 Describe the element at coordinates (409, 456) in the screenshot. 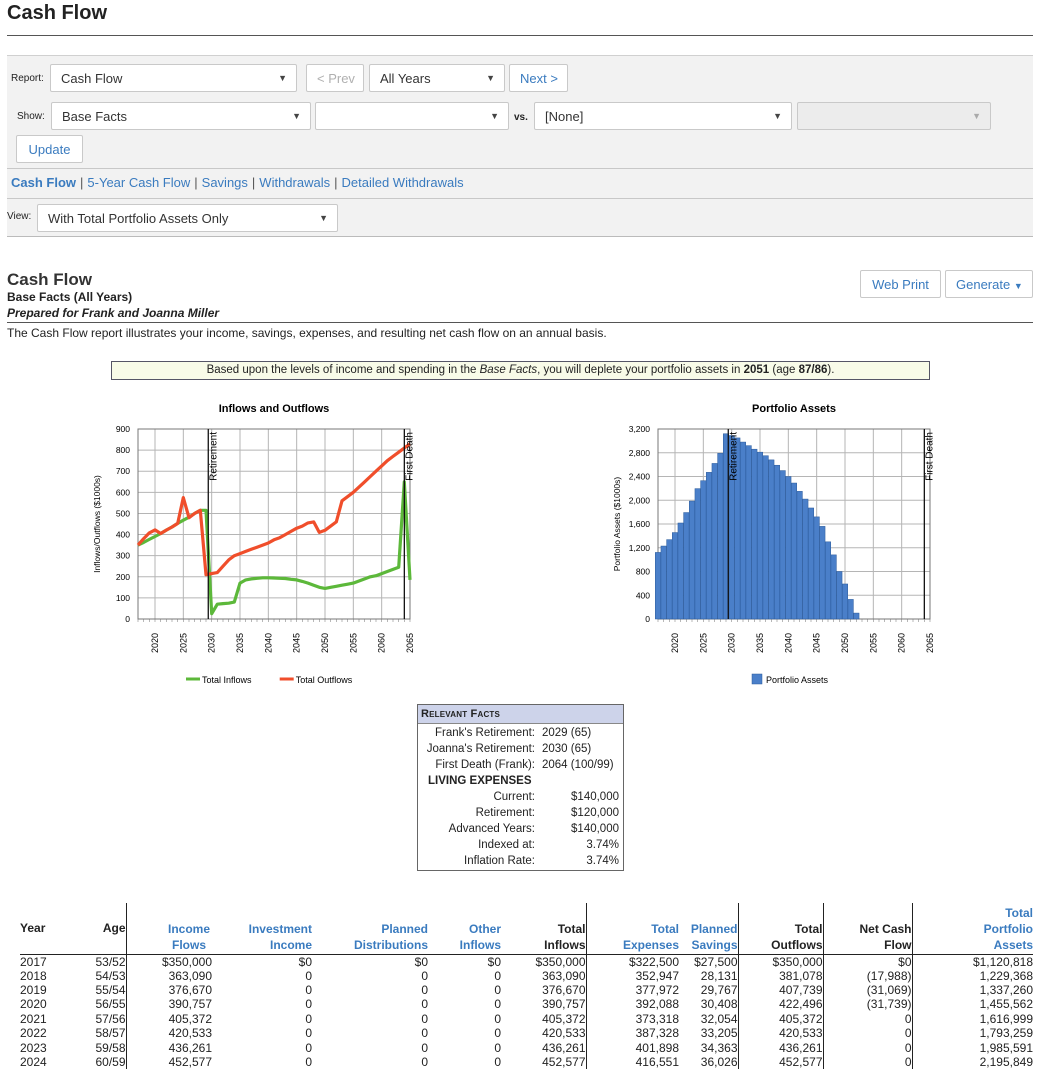

I see `marker-label: First Death` at that location.